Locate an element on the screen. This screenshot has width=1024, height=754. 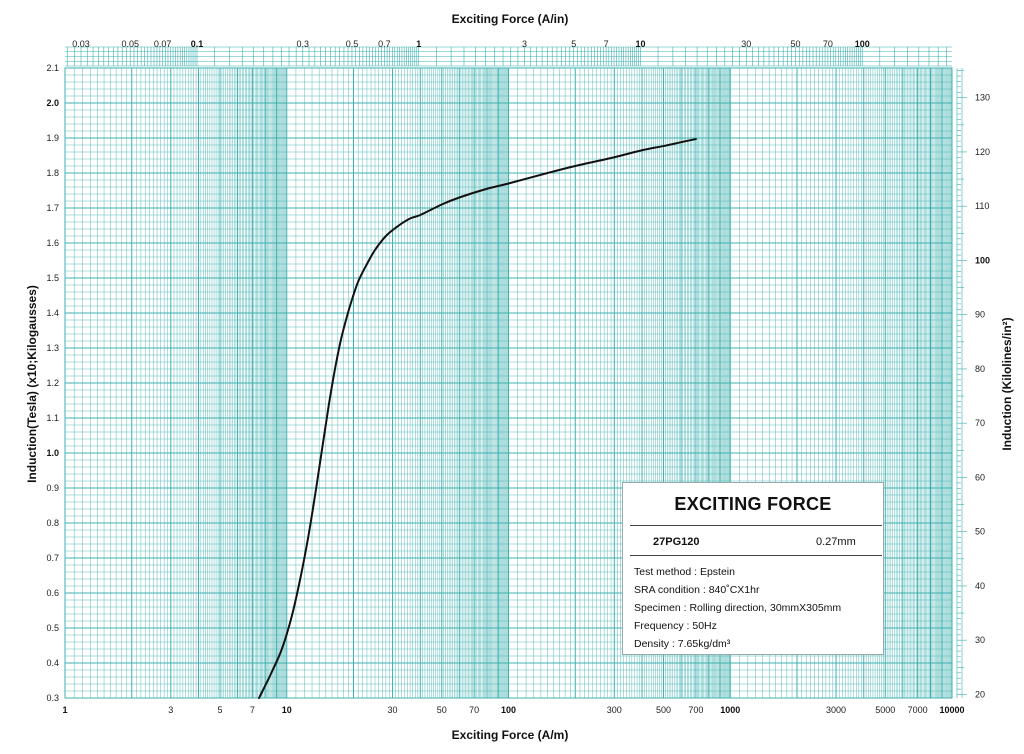
x2-tick-label: 0.7 is located at coordinates (384, 44).